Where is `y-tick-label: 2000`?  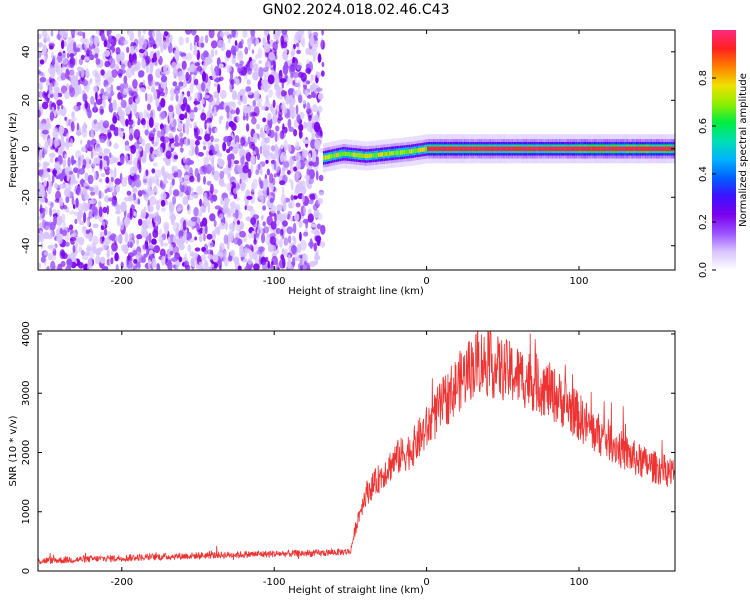
y-tick-label: 2000 is located at coordinates (26, 452).